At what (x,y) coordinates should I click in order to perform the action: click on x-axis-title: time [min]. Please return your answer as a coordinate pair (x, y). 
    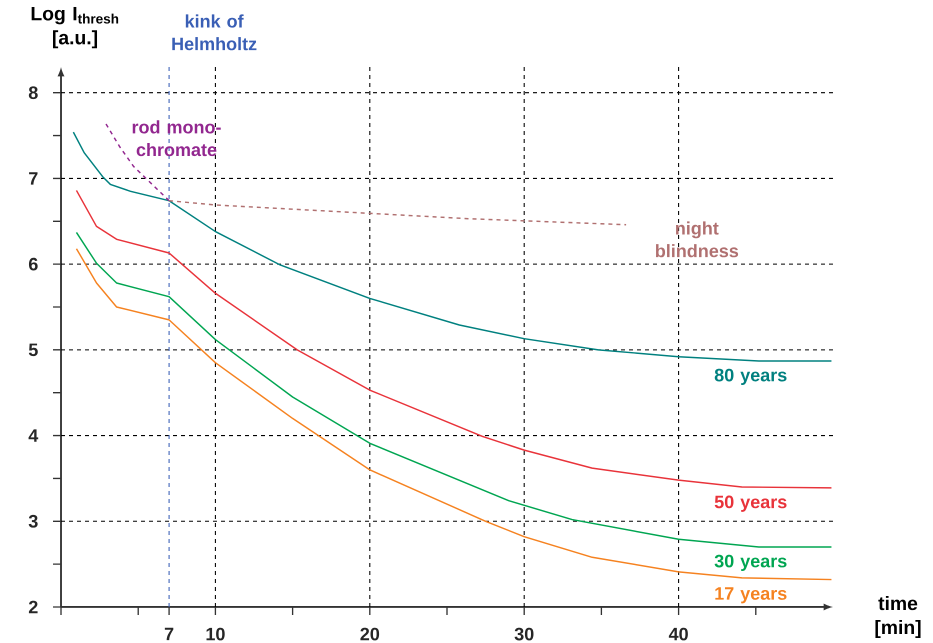
    Looking at the image, I should click on (898, 617).